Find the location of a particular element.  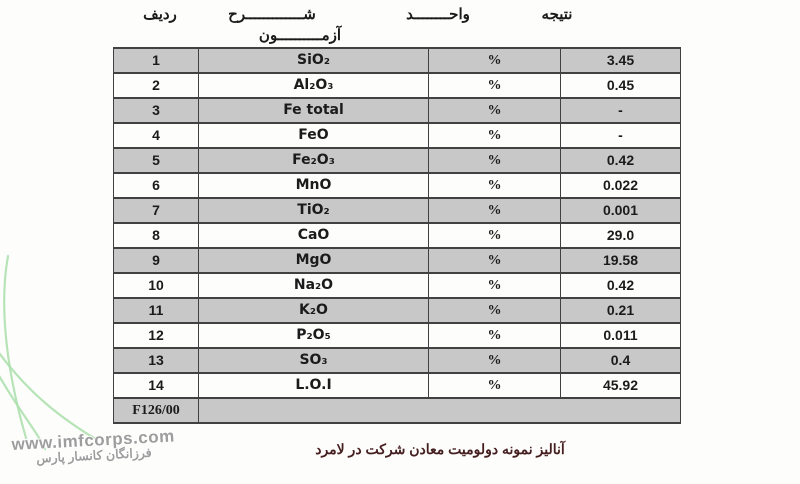

analyte-cell: L.O.I is located at coordinates (313, 385).